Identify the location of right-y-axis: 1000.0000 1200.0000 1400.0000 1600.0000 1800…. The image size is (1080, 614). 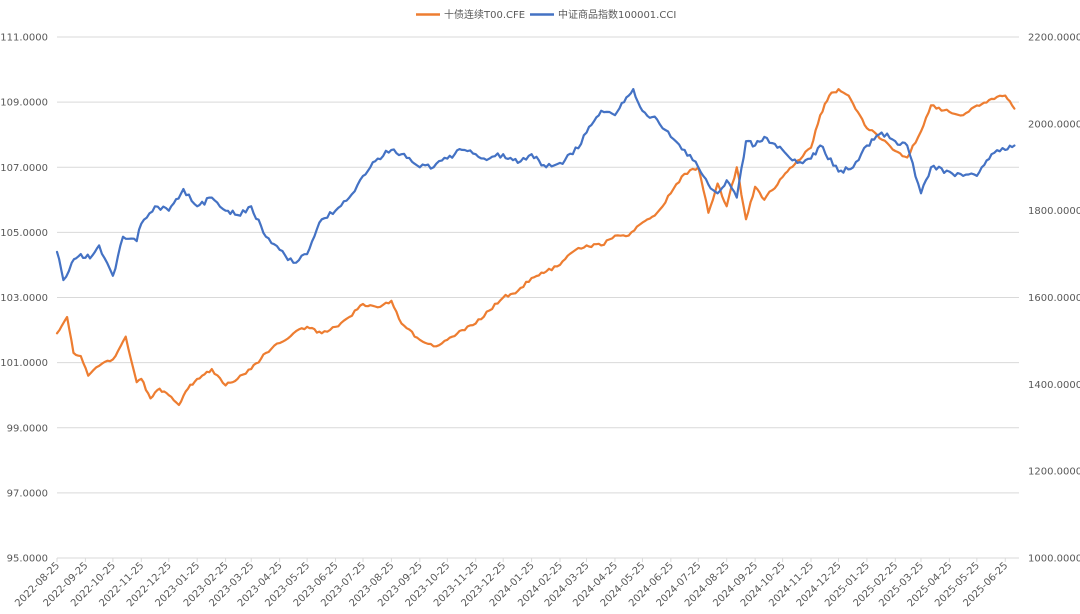
(1054, 299).